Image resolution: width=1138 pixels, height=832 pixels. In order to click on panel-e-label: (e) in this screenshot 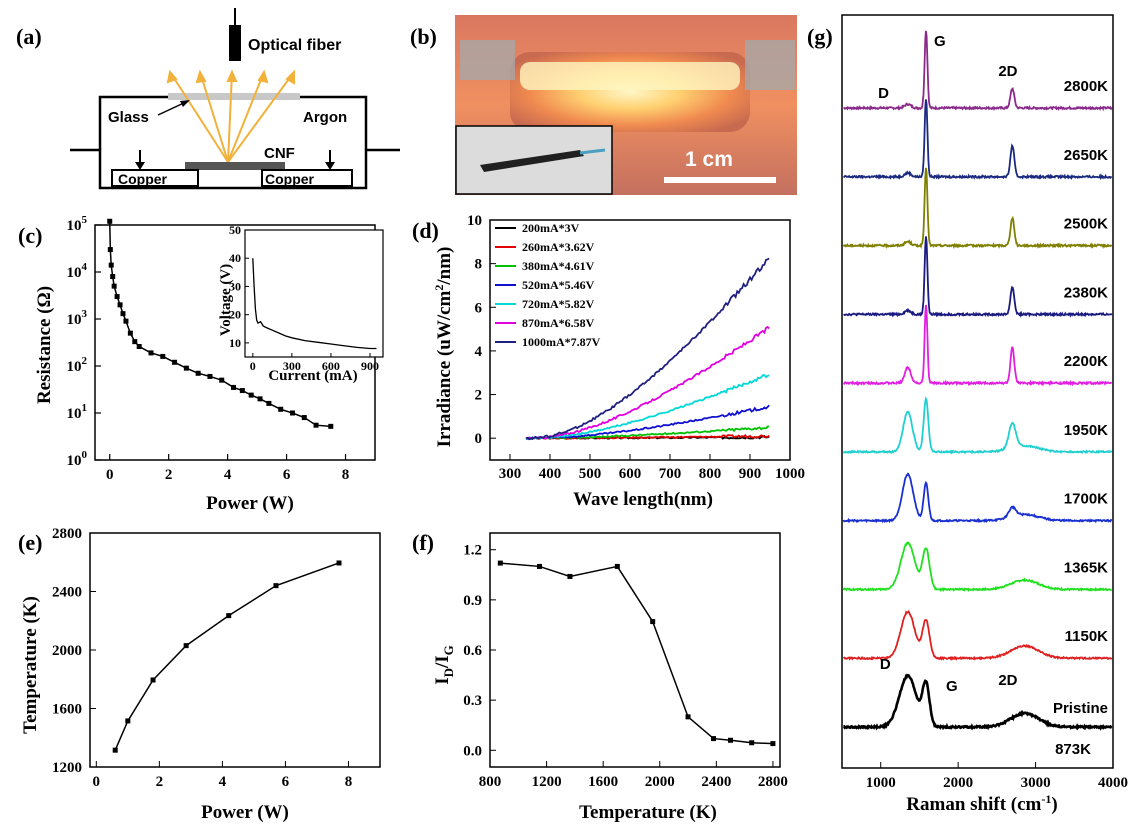, I will do `click(30, 542)`.